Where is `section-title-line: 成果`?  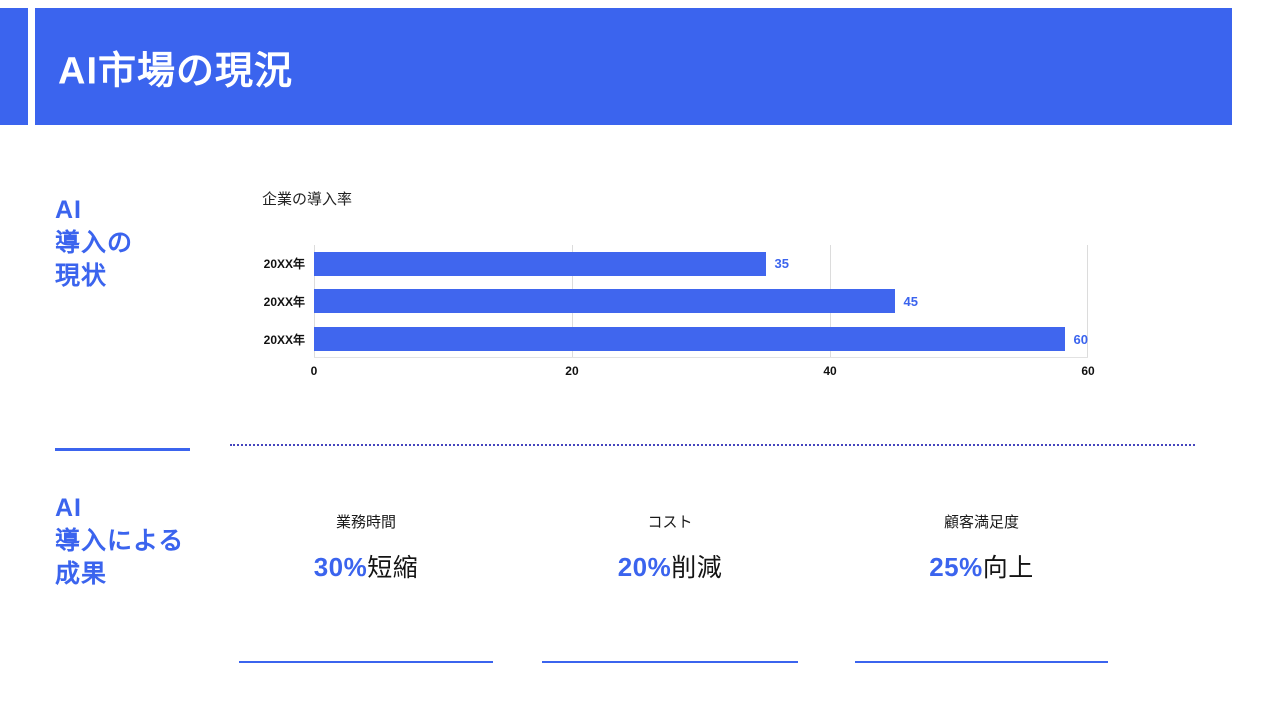 section-title-line: 成果 is located at coordinates (81, 574).